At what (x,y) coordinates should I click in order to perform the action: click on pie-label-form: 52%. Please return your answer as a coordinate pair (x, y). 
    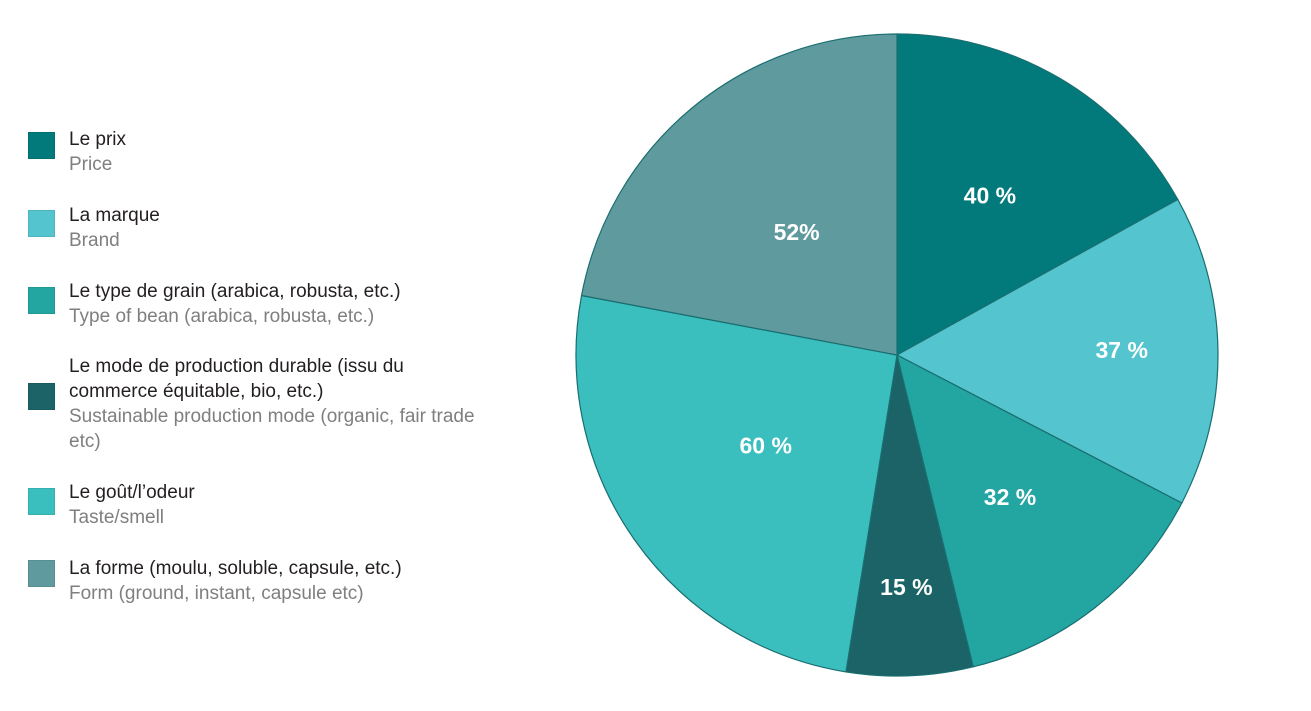
    Looking at the image, I should click on (797, 232).